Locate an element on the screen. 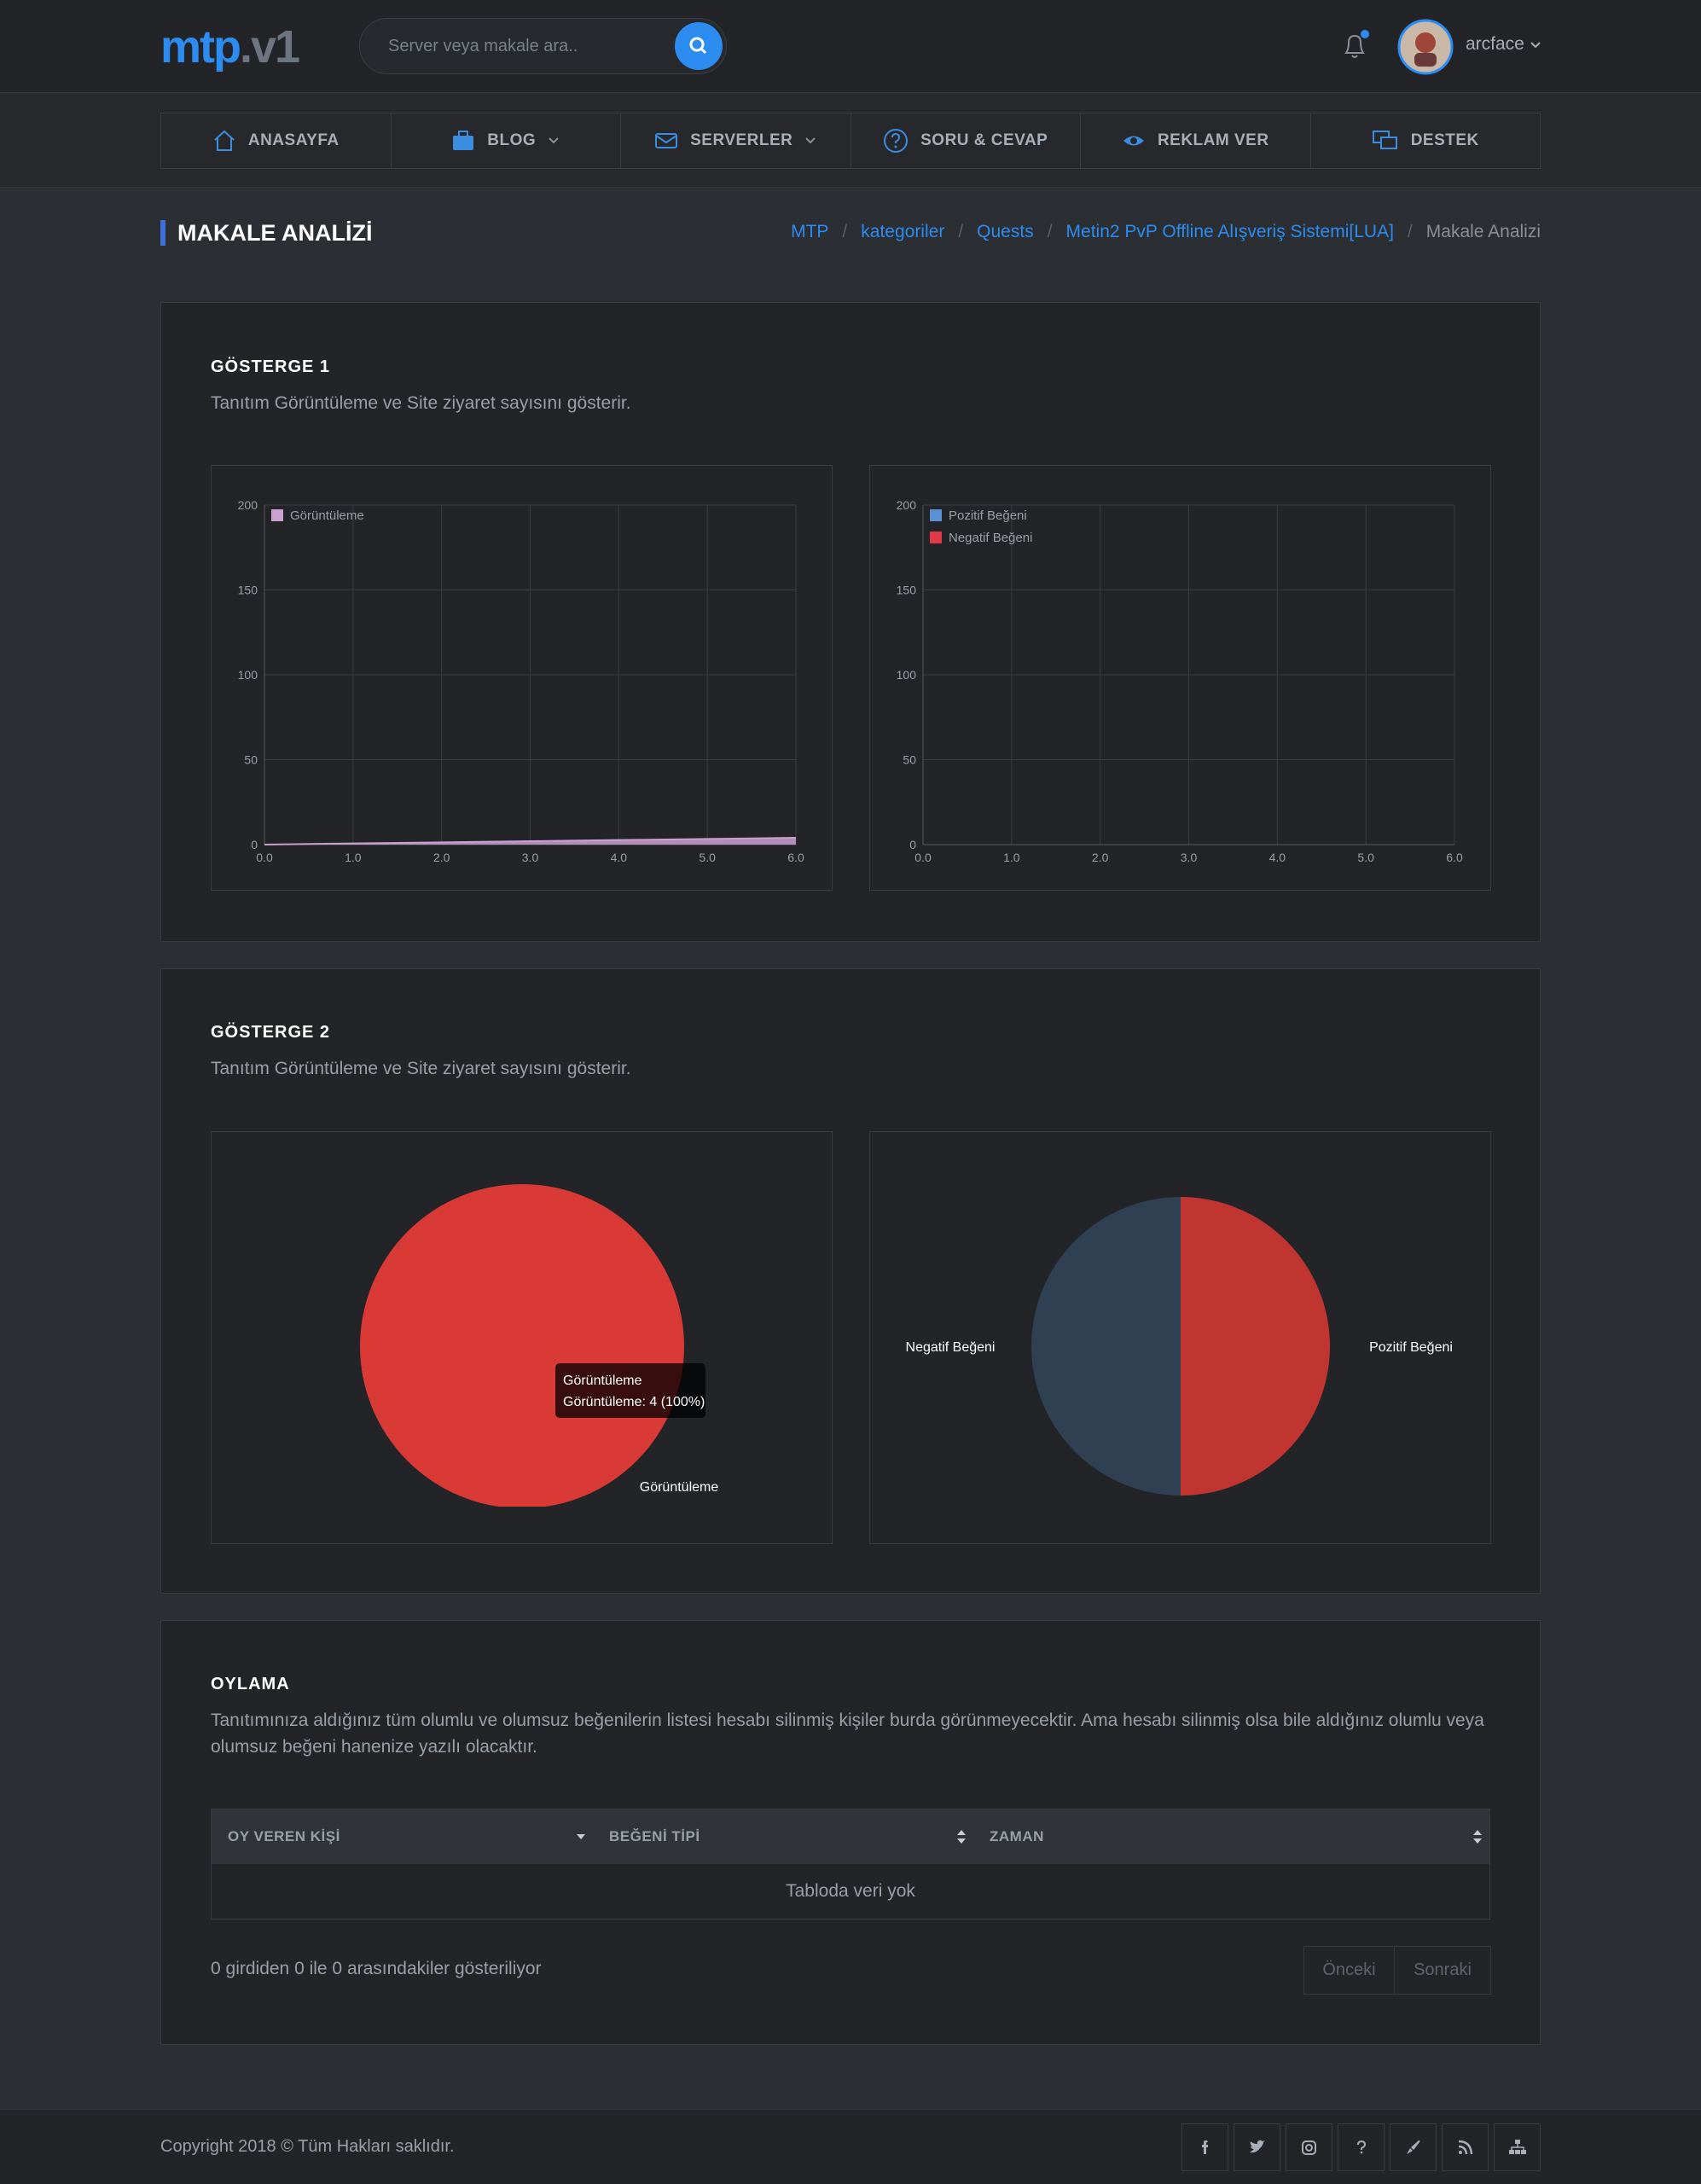 This screenshot has height=2184, width=1701. nav-label: BLOG is located at coordinates (512, 140).